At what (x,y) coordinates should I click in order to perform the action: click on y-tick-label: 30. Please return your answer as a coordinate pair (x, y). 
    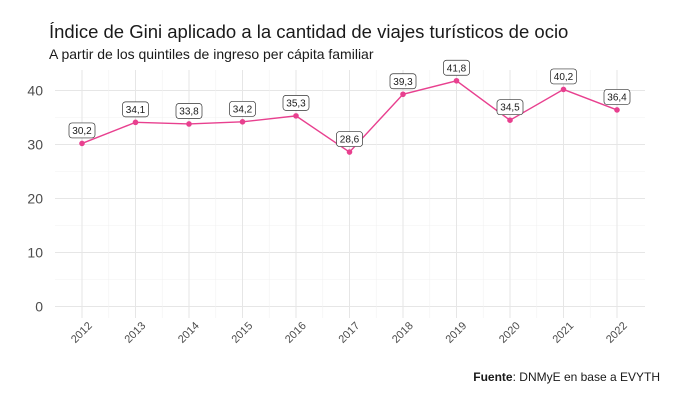
    Looking at the image, I should click on (35, 145).